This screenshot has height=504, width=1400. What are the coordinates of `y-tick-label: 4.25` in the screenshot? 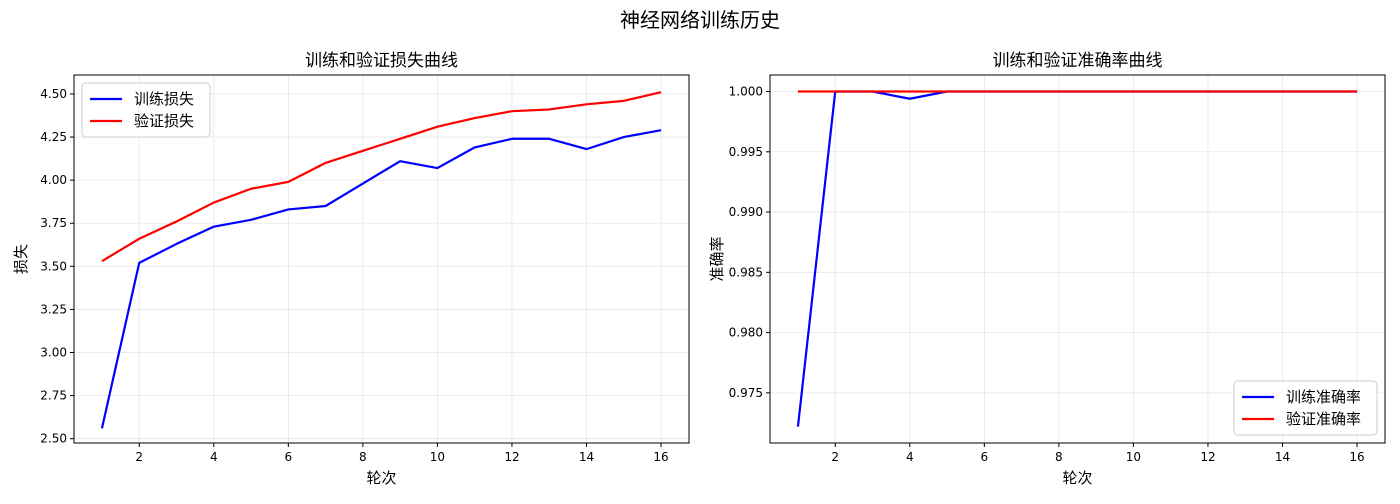 It's located at (53, 137).